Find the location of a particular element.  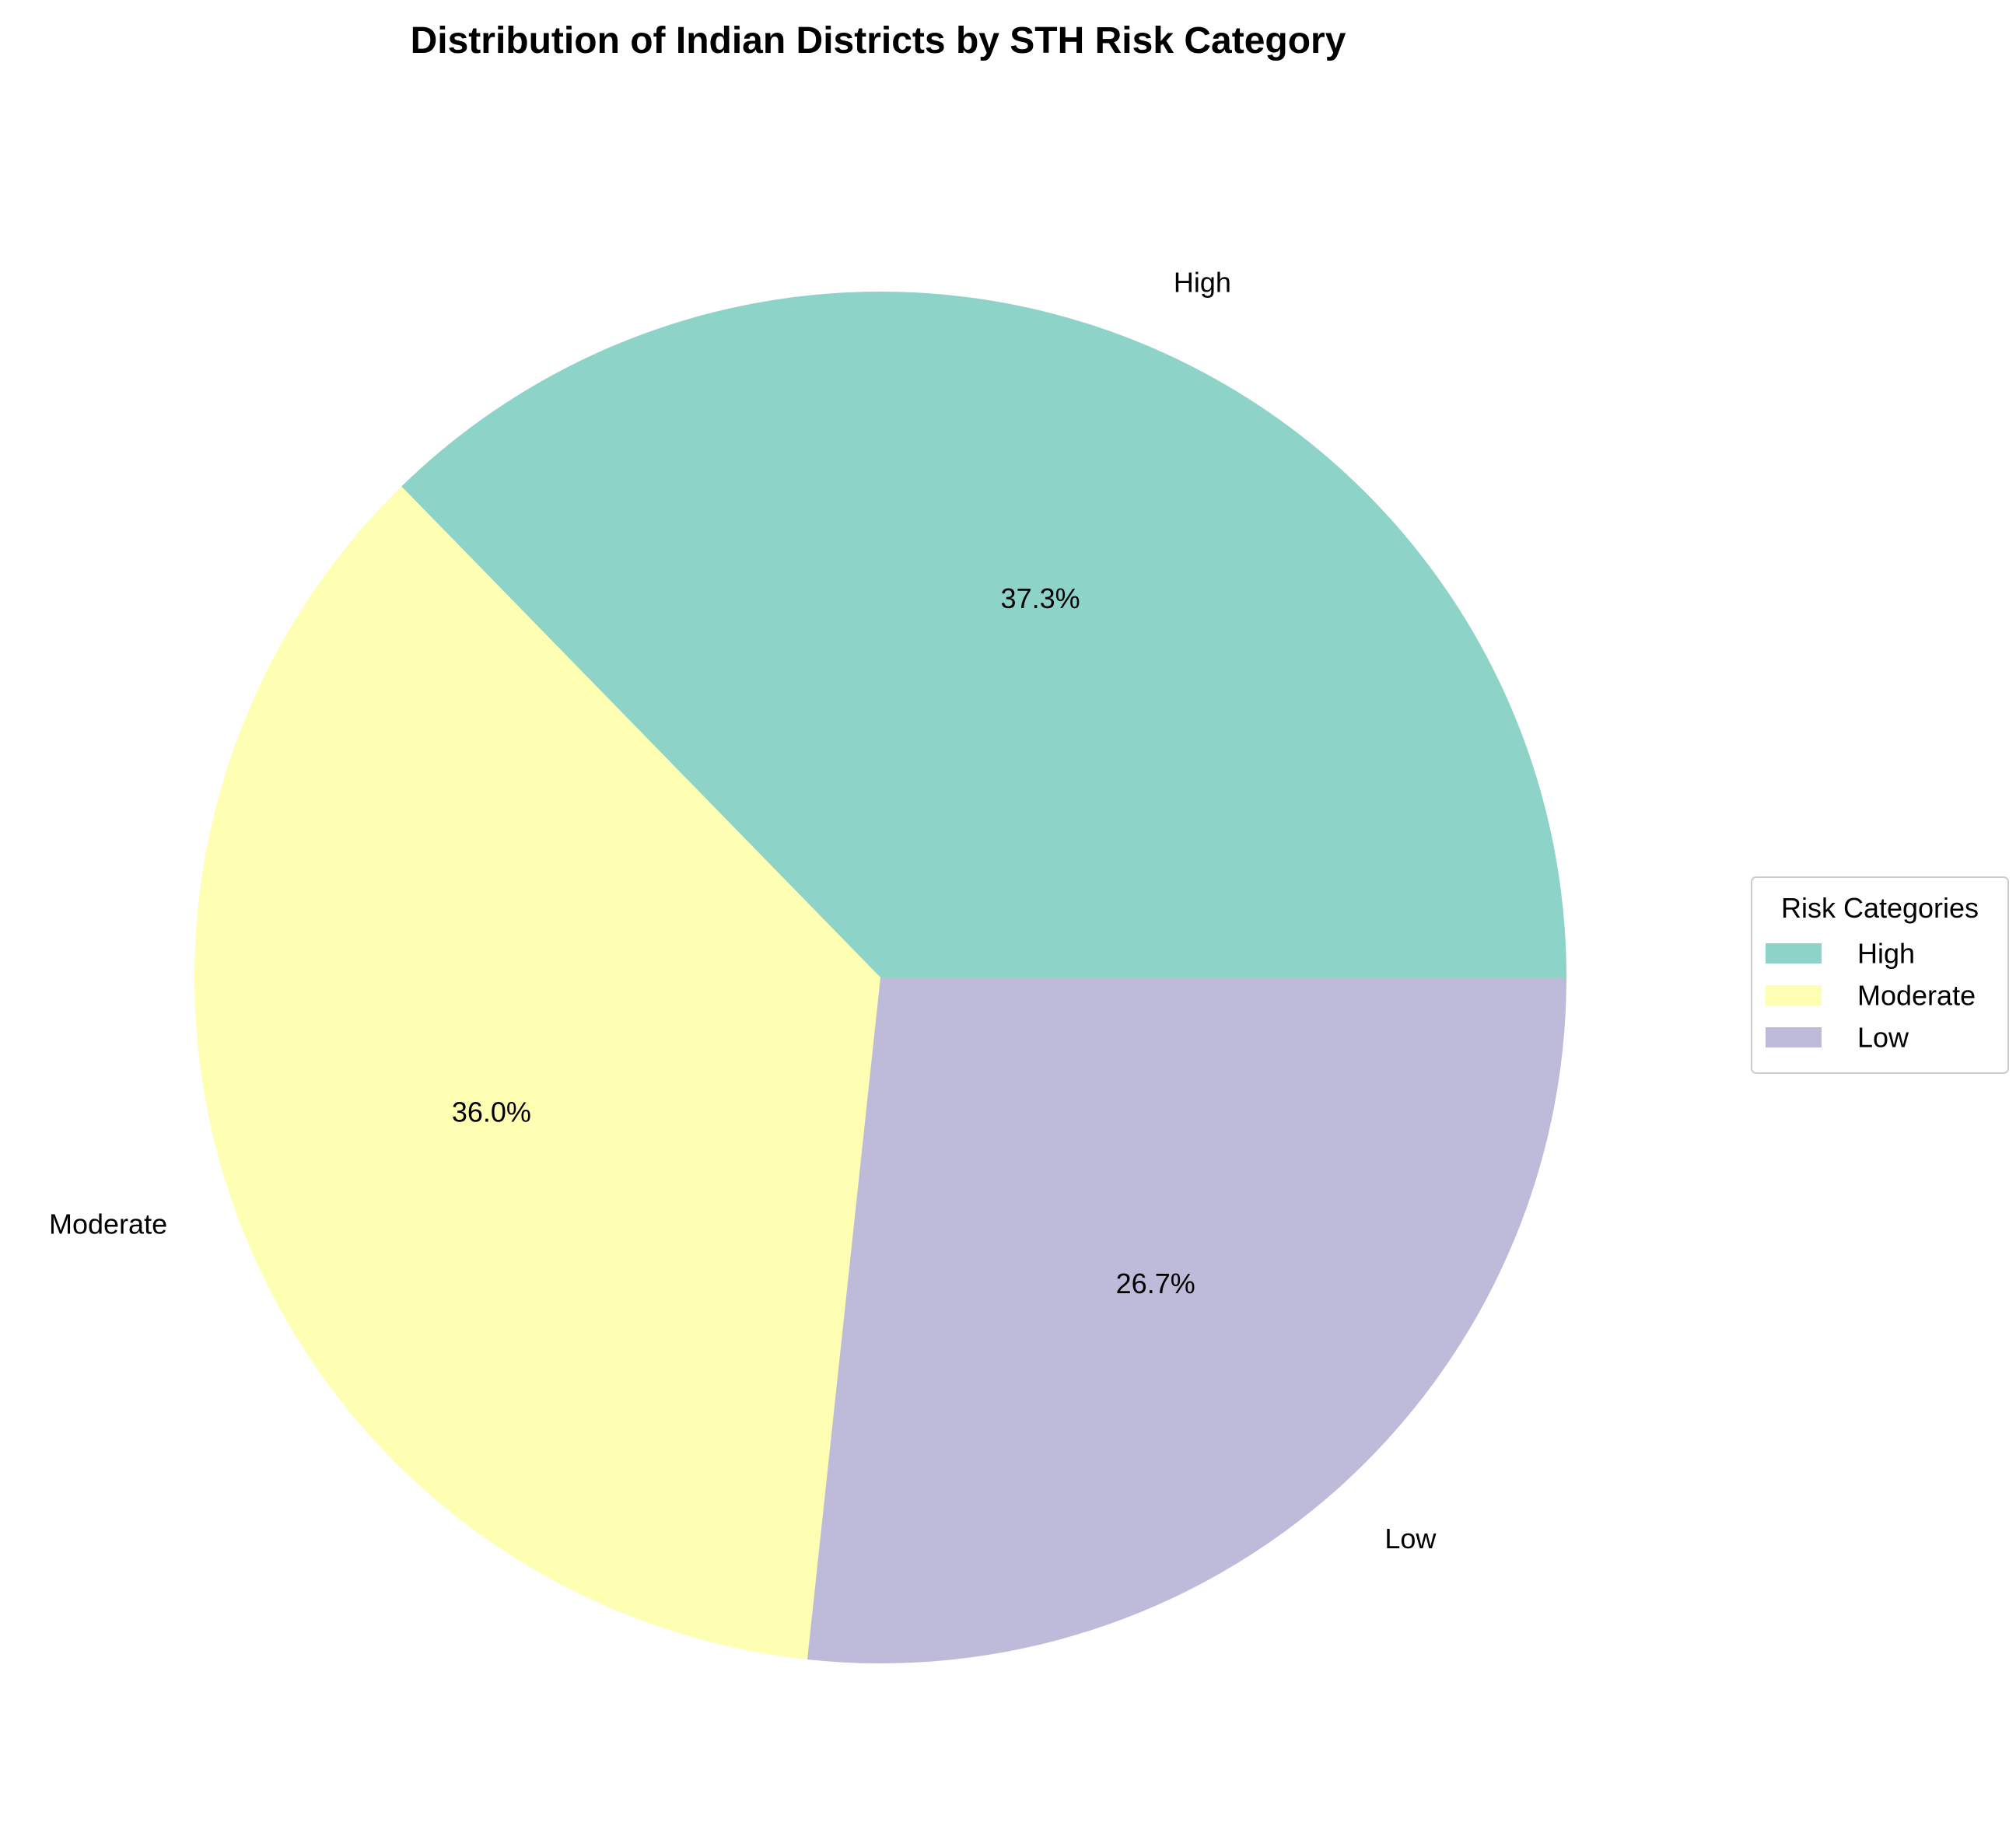

legend-swatch-moderate is located at coordinates (1794, 995).